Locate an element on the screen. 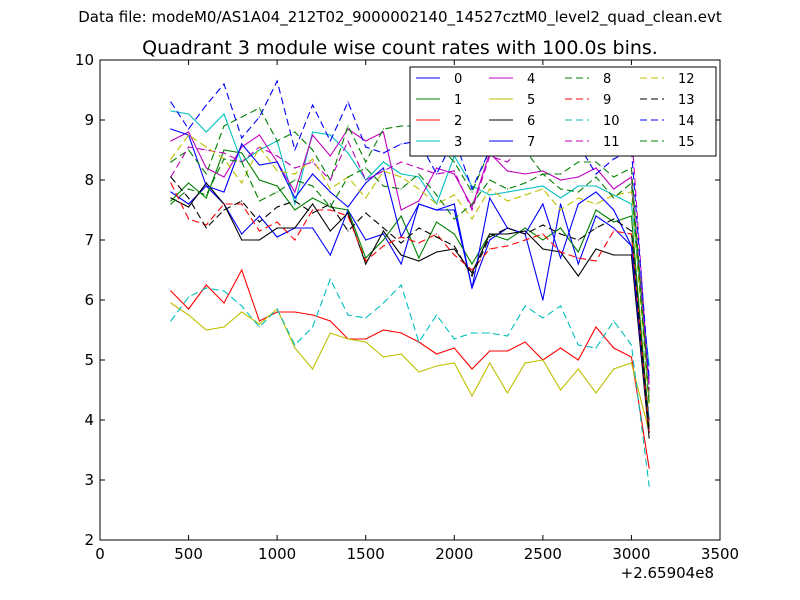  y-tick-label: 8 is located at coordinates (89, 180).